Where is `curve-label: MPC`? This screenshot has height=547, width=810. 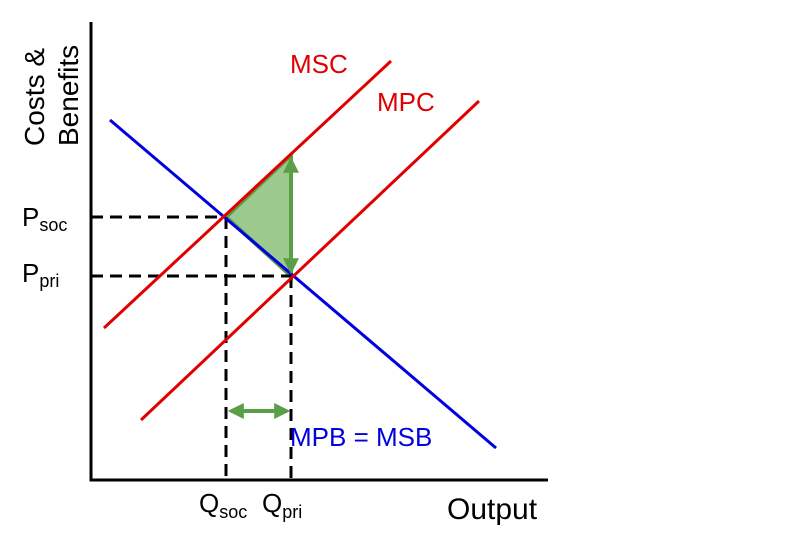 curve-label: MPC is located at coordinates (406, 102).